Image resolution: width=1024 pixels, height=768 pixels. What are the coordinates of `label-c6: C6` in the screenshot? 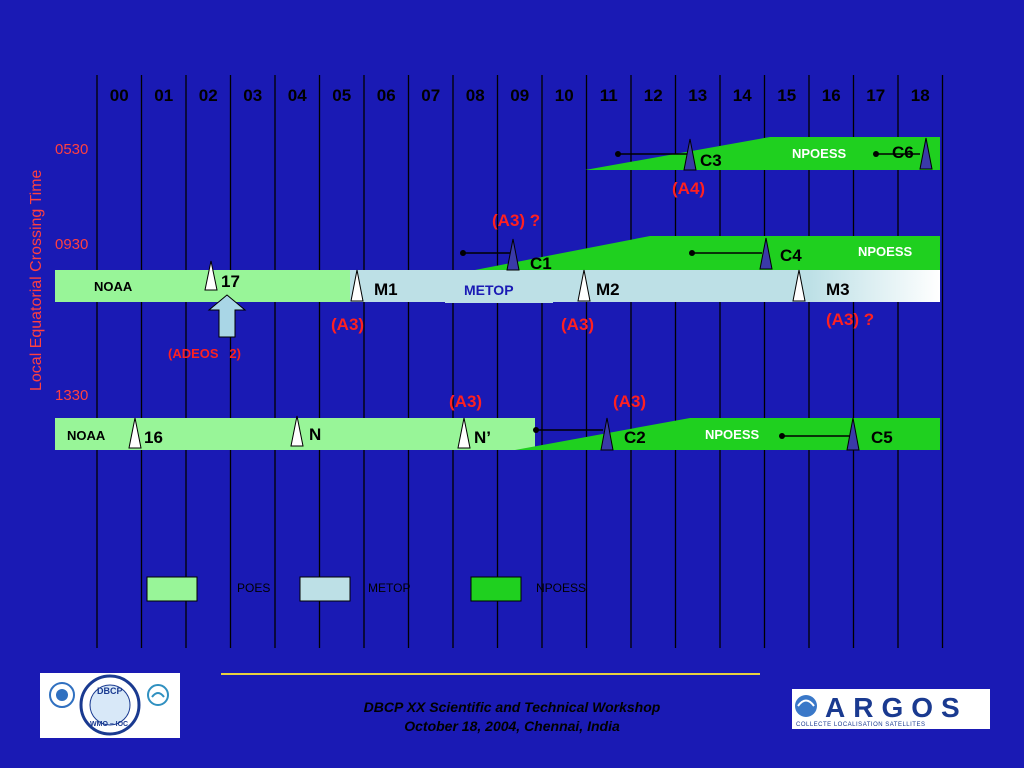 It's located at (903, 152).